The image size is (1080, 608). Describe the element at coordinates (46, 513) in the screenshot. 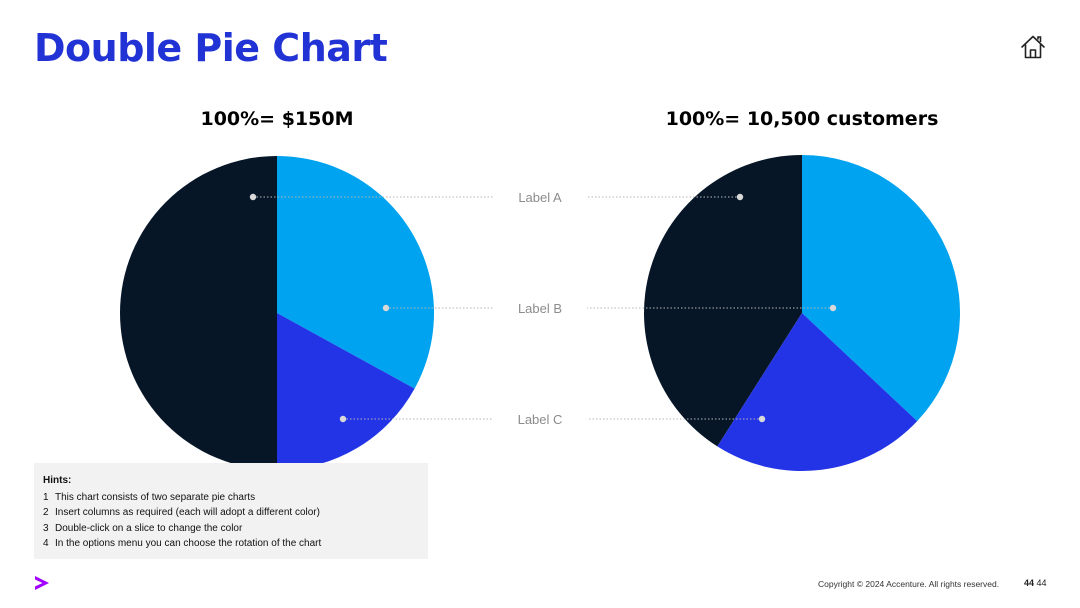

I see `hint-number: 2` at that location.